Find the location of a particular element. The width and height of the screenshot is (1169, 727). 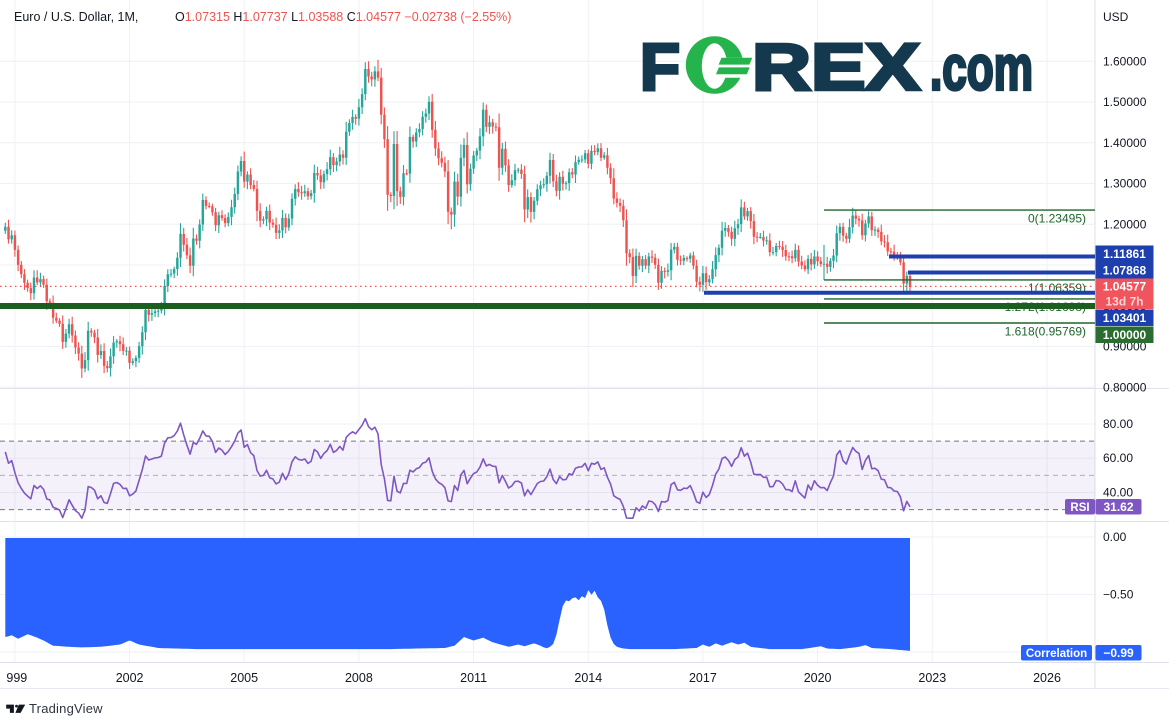

svg-text: 0.00 is located at coordinates (1115, 537).